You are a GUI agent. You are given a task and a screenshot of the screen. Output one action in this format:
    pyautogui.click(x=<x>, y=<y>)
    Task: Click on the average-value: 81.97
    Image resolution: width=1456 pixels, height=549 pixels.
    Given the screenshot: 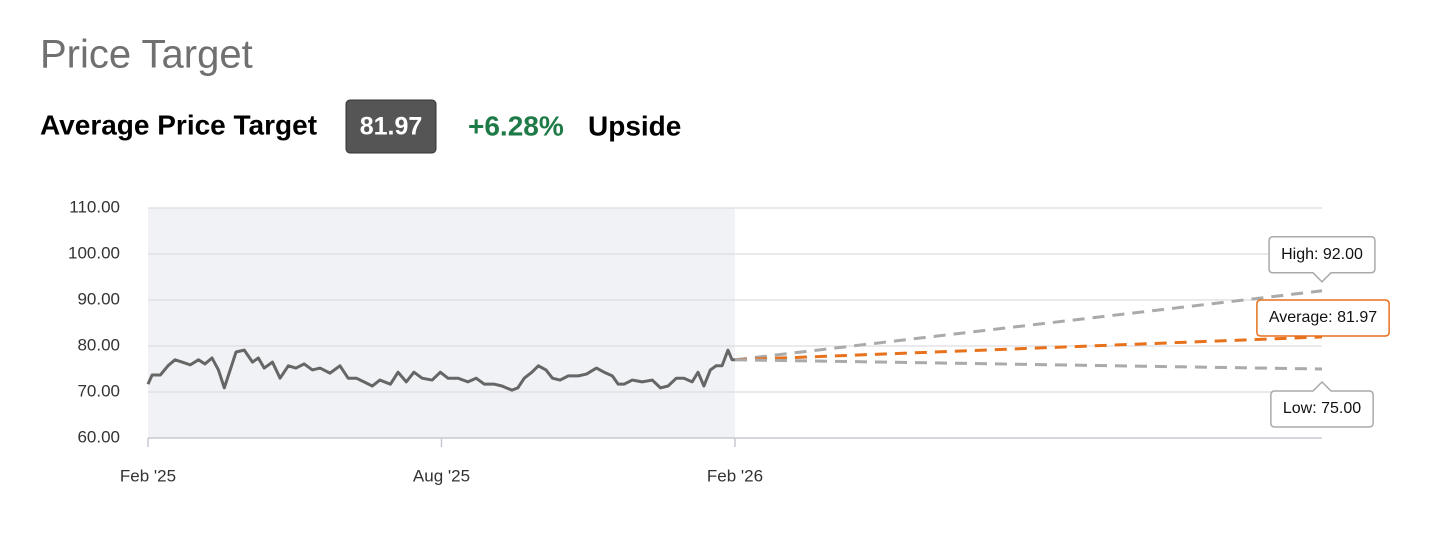 What is the action you would take?
    pyautogui.click(x=391, y=127)
    